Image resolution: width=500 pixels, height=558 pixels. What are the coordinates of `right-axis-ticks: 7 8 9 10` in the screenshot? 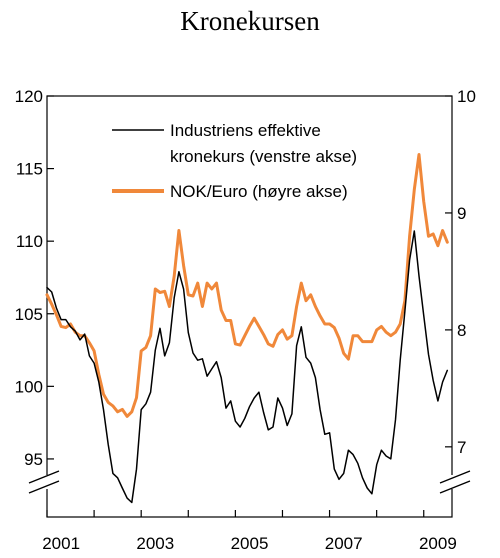 It's located at (460, 272).